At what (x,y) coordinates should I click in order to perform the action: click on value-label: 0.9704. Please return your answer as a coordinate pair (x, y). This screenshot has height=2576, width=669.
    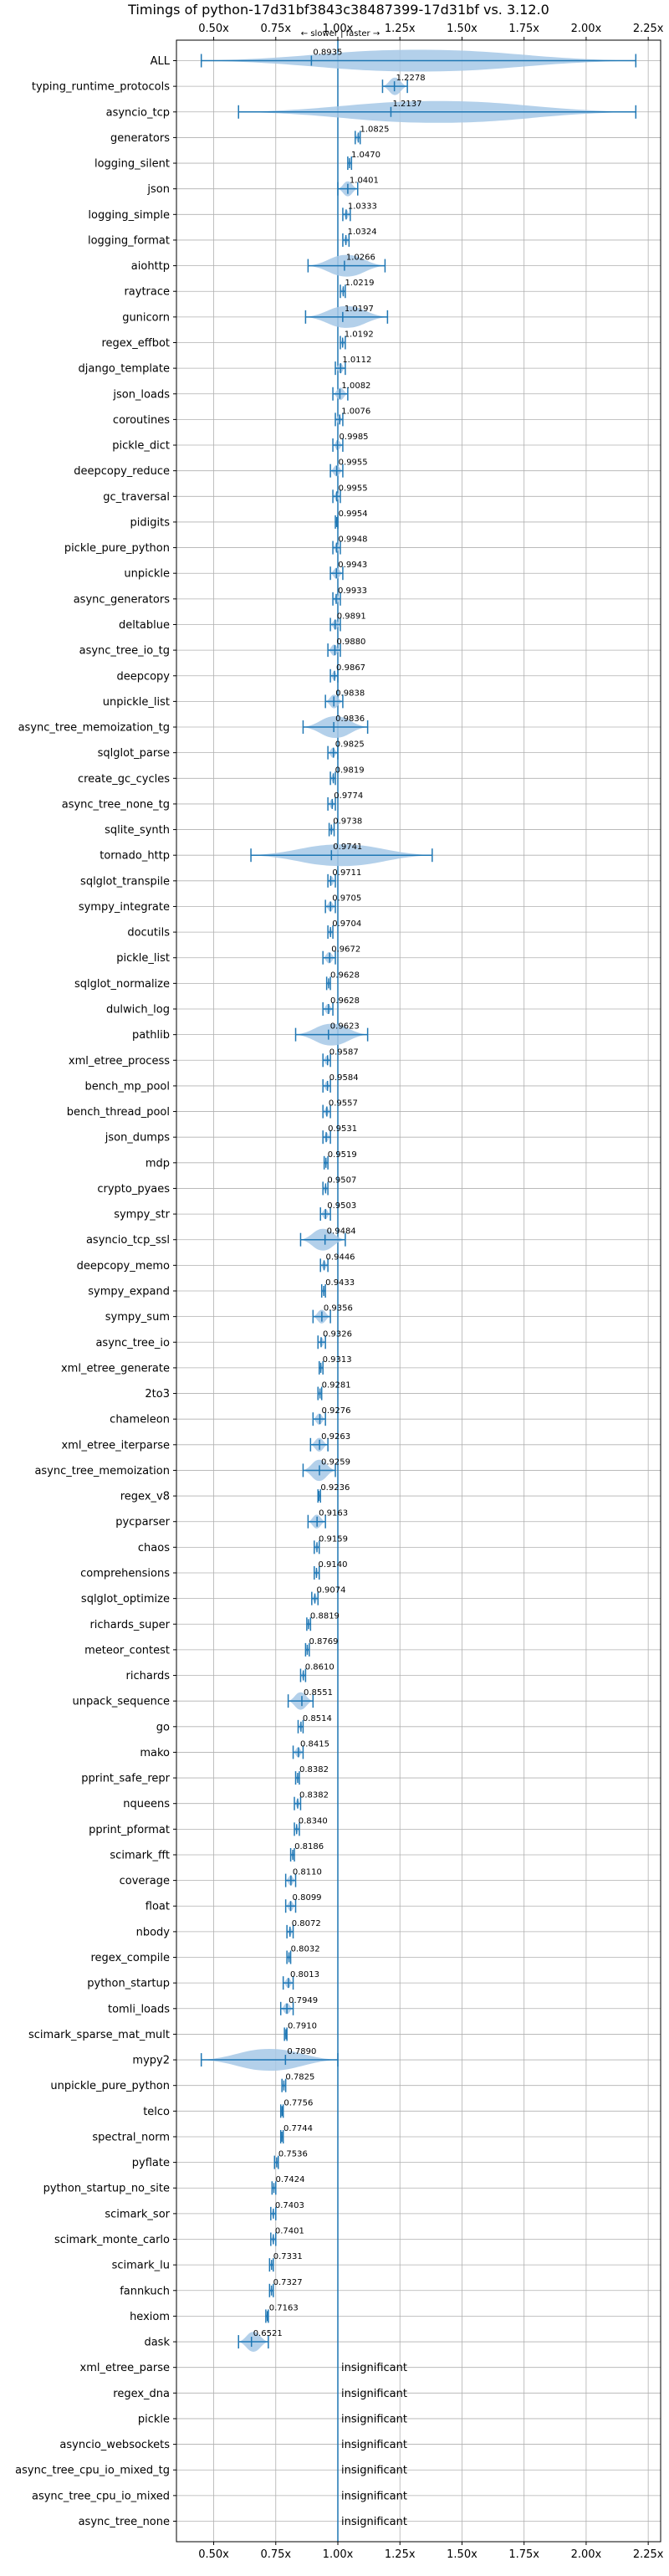
    Looking at the image, I should click on (347, 924).